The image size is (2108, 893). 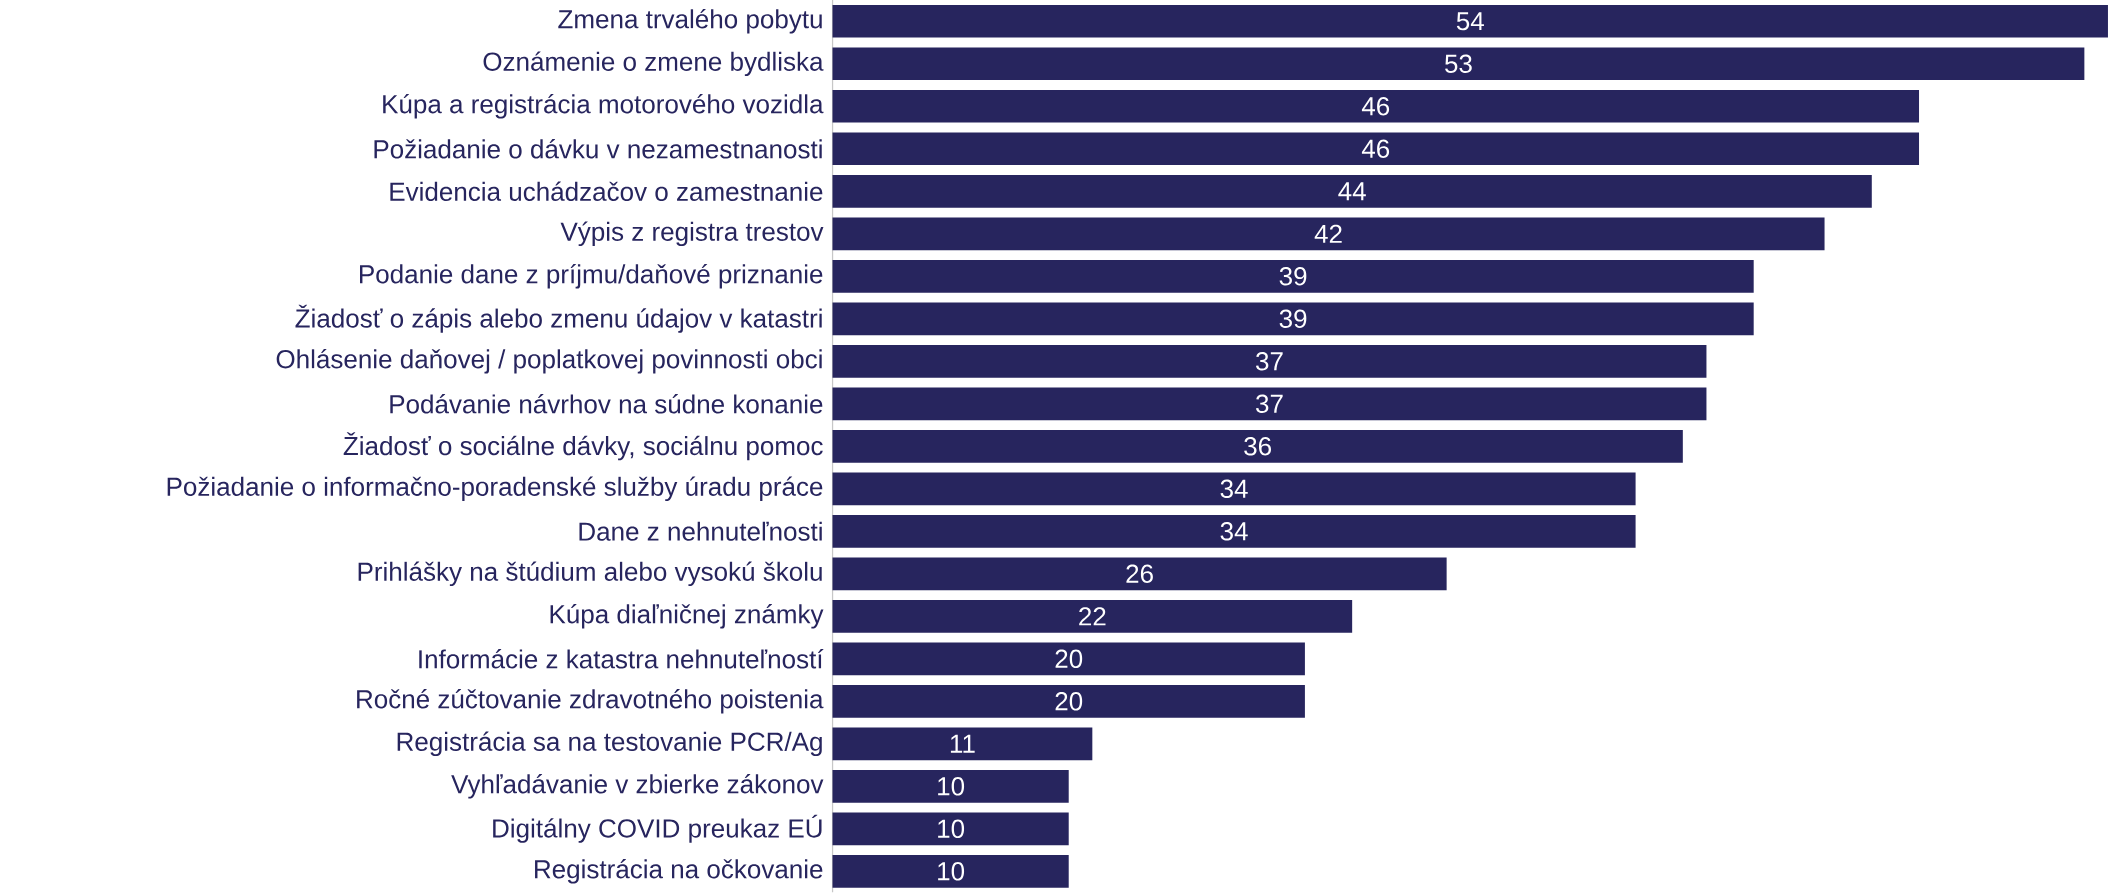 I want to click on data-label: 26, so click(x=1139, y=574).